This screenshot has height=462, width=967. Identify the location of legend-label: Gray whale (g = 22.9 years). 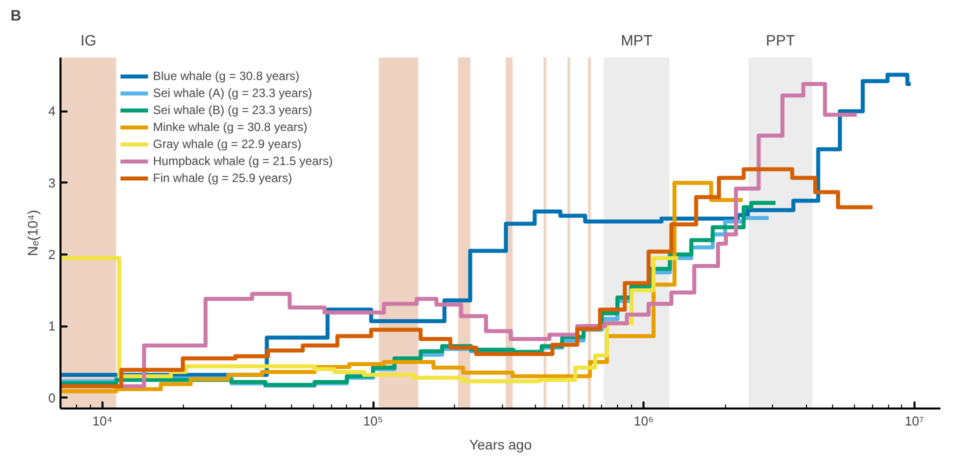
(227, 144).